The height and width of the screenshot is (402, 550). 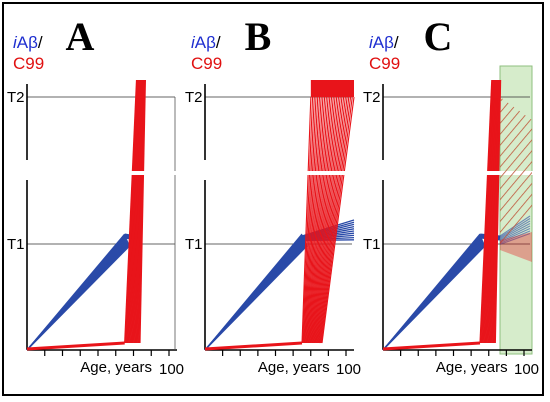 What do you see at coordinates (80, 36) in the screenshot?
I see `panel-letter: A` at bounding box center [80, 36].